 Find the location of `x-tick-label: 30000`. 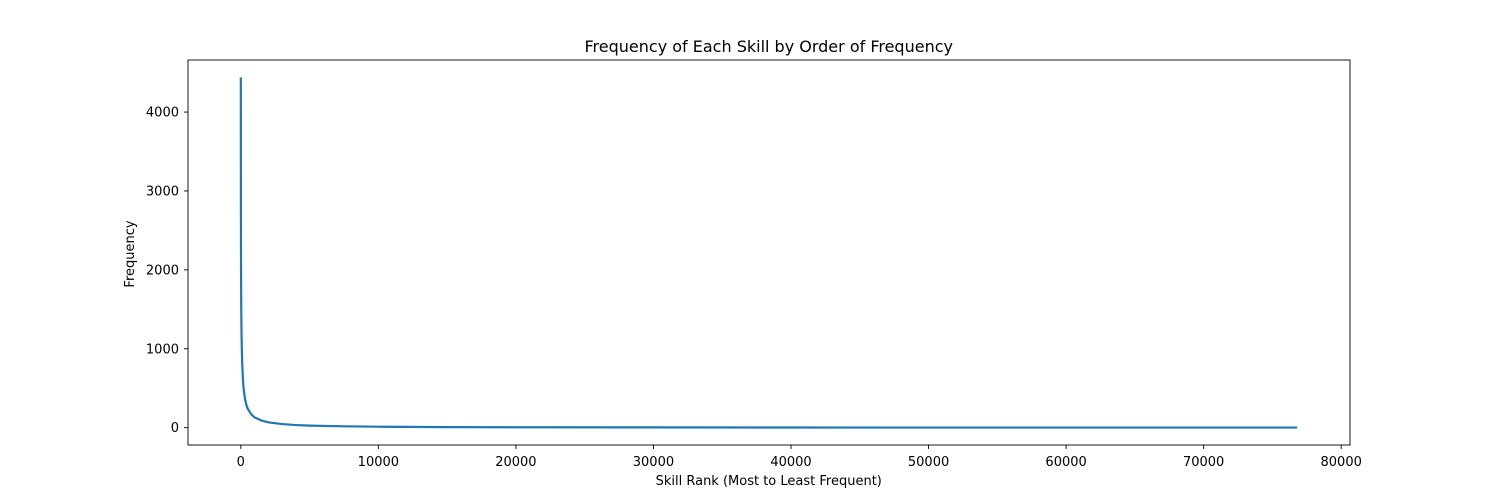

x-tick-label: 30000 is located at coordinates (653, 462).